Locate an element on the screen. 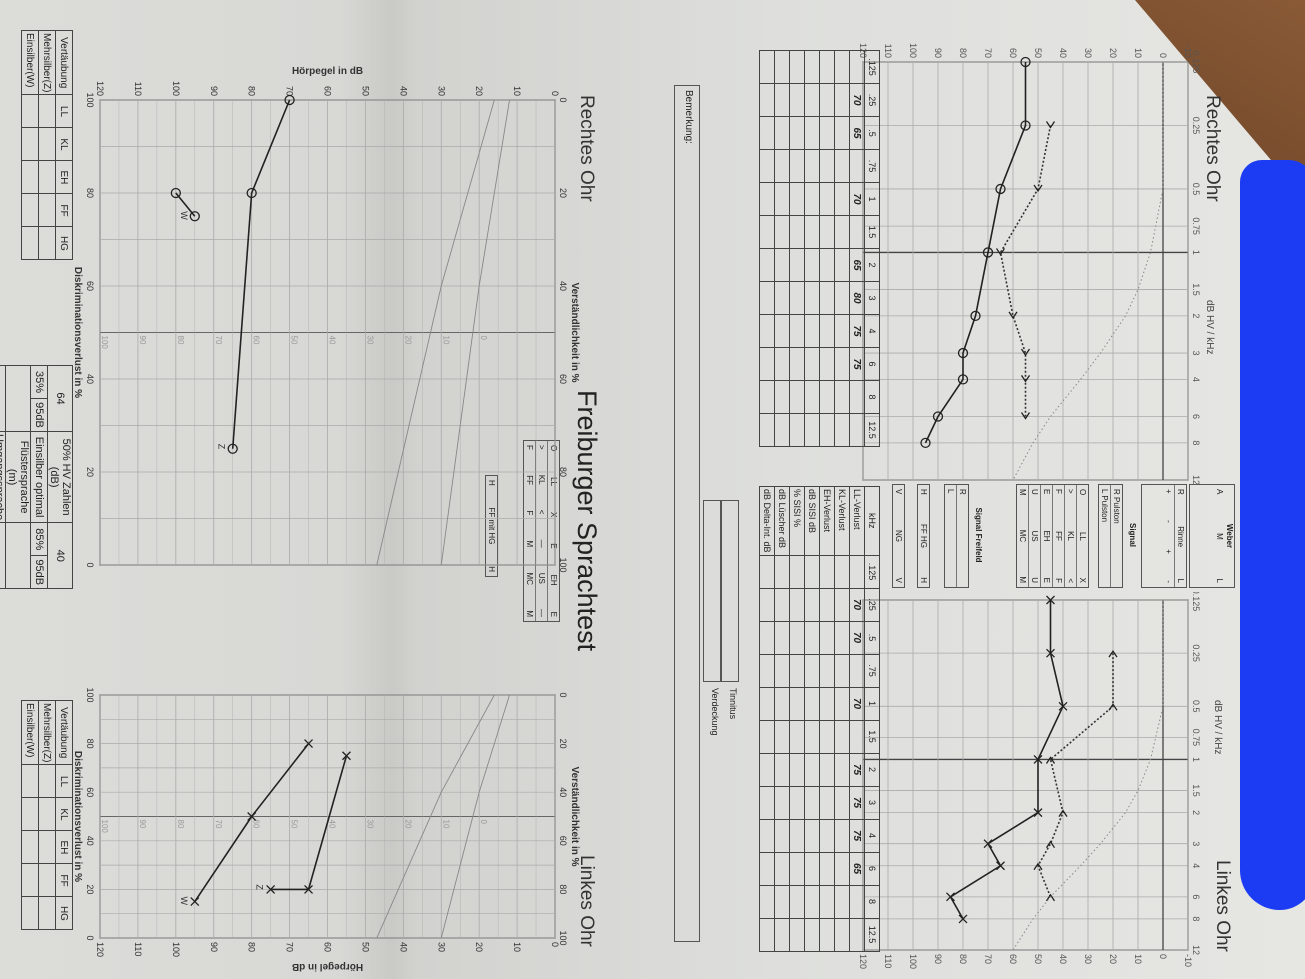 The width and height of the screenshot is (1305, 979). bemerkung-field: Bemerkung: is located at coordinates (687, 513).